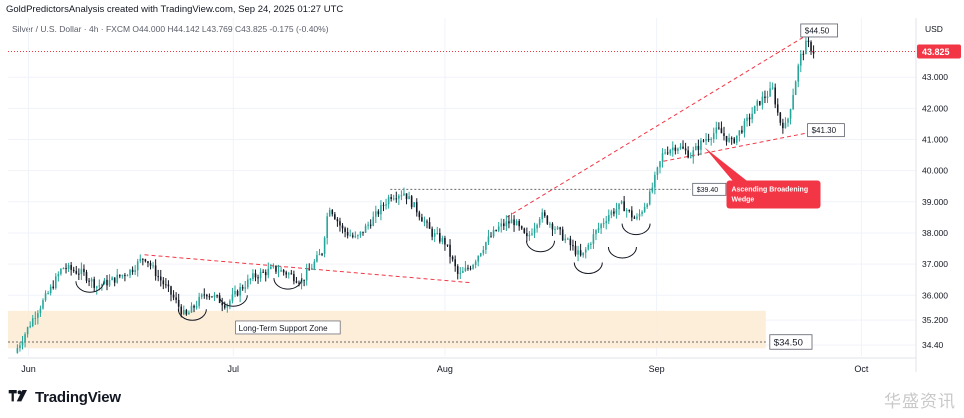 The height and width of the screenshot is (418, 964). Describe the element at coordinates (738, 146) in the screenshot. I see `trendline-wedge-lower` at that location.